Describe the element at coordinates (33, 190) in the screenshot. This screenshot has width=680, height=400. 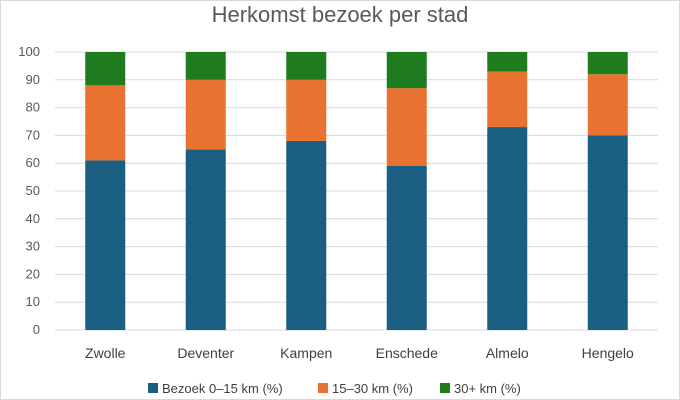
I see `y-tick-label: 50` at that location.